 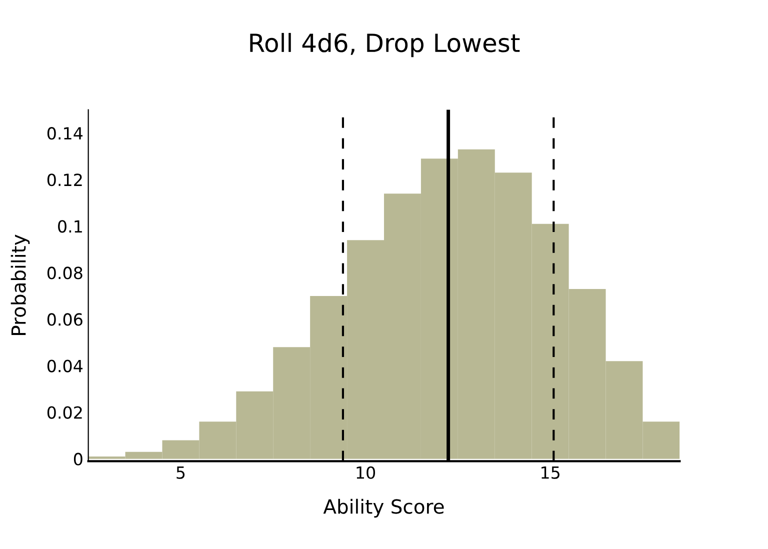 I want to click on y-tick-label: 0.04, so click(x=65, y=366).